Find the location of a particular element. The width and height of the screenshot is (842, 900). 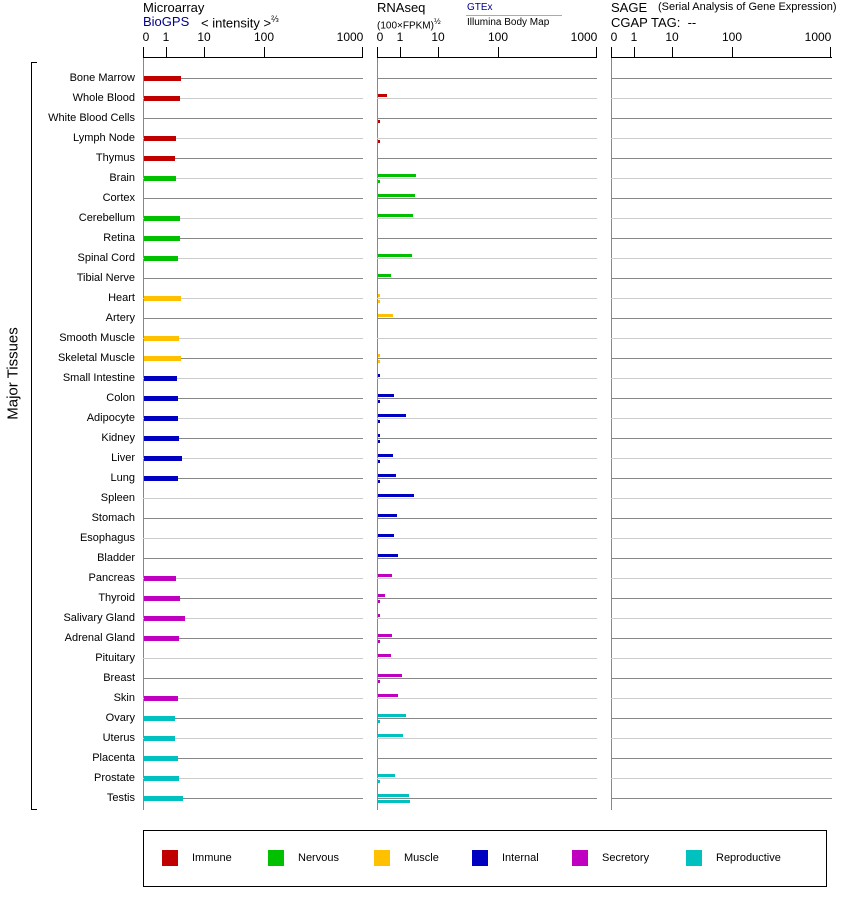

rnaseq-unit-text: (100×FPKM) is located at coordinates (405, 26).